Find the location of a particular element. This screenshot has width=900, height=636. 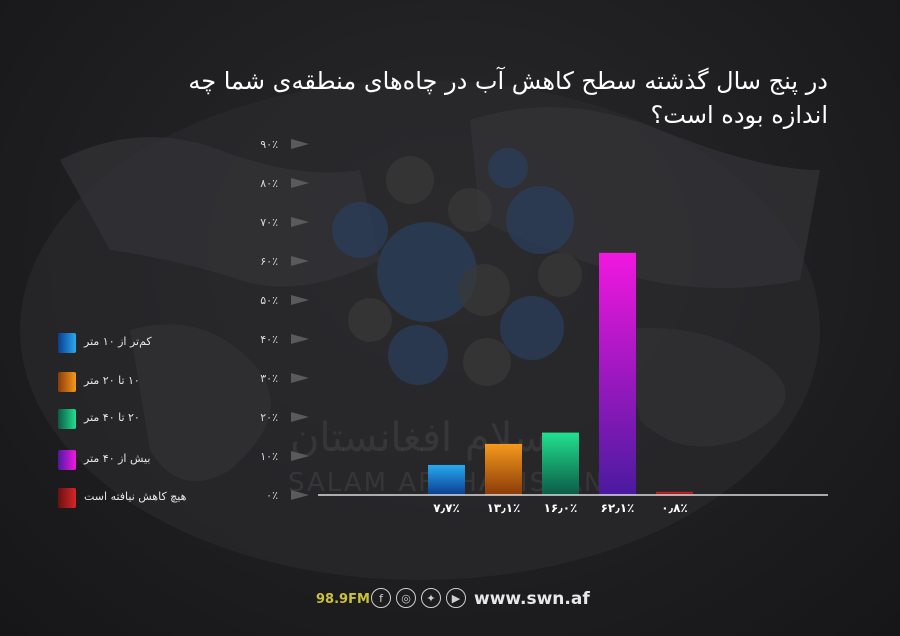

legend-label: بیش از ۴۰ متر is located at coordinates (117, 458).